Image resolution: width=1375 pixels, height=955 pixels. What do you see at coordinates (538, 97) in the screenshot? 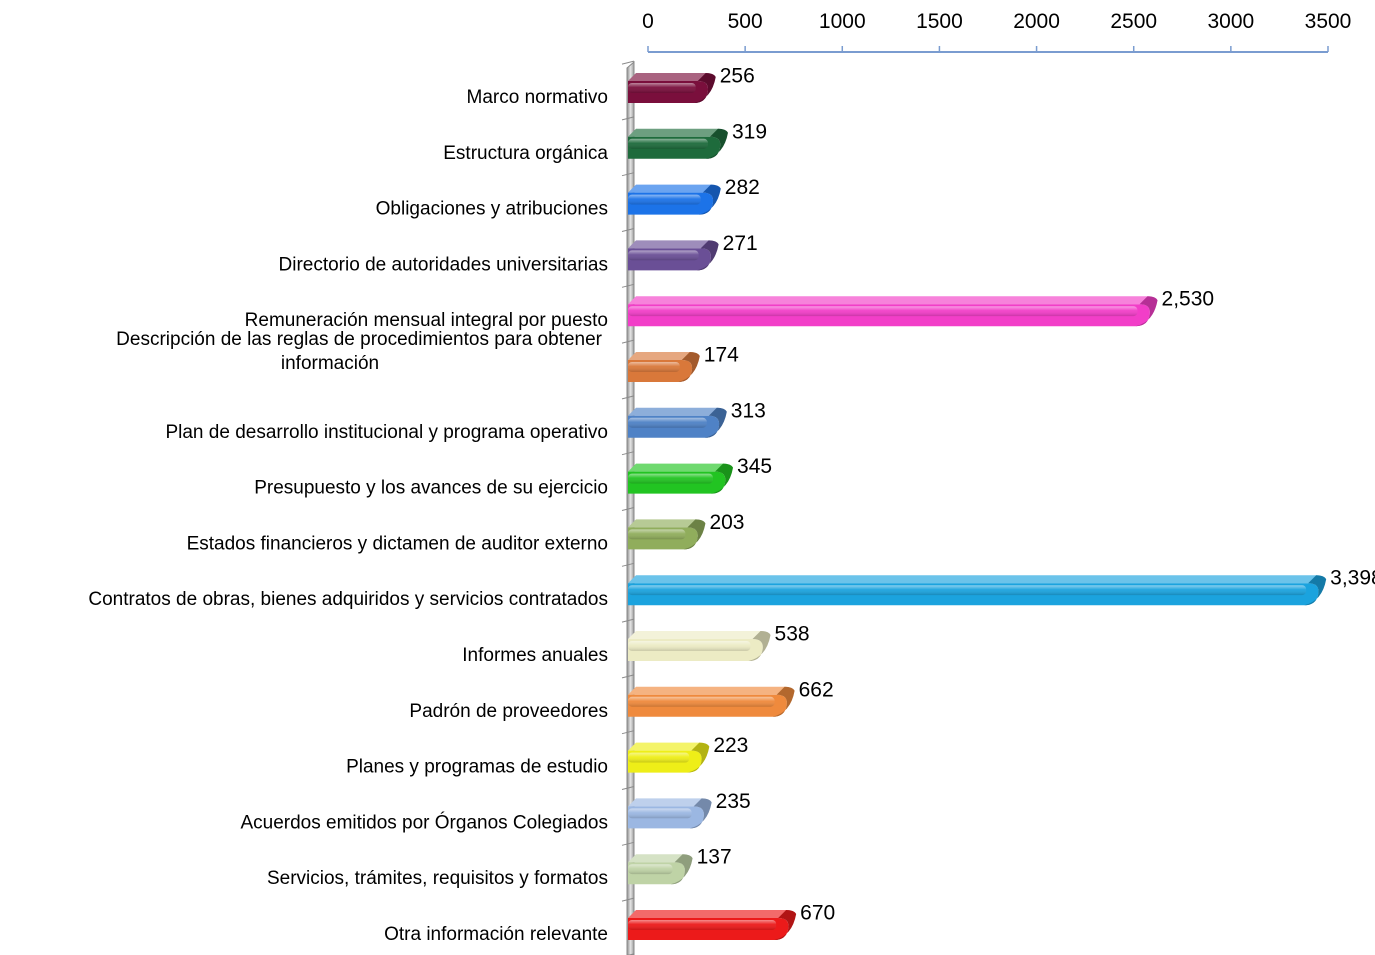
I see `category-label: Marco normativo` at bounding box center [538, 97].